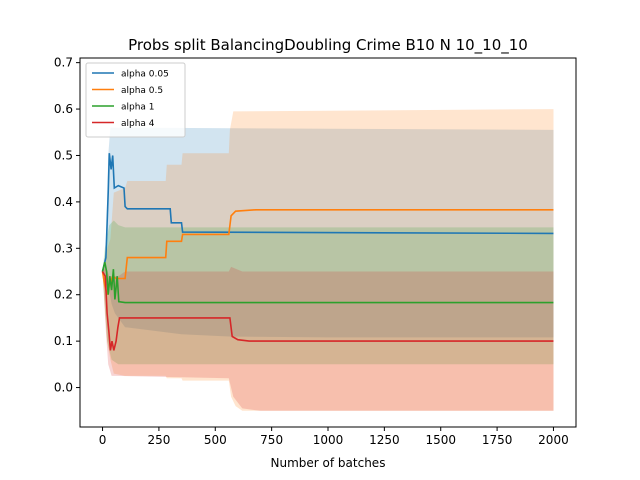 Image resolution: width=640 pixels, height=480 pixels. I want to click on y-tick-label: 0.4, so click(63, 202).